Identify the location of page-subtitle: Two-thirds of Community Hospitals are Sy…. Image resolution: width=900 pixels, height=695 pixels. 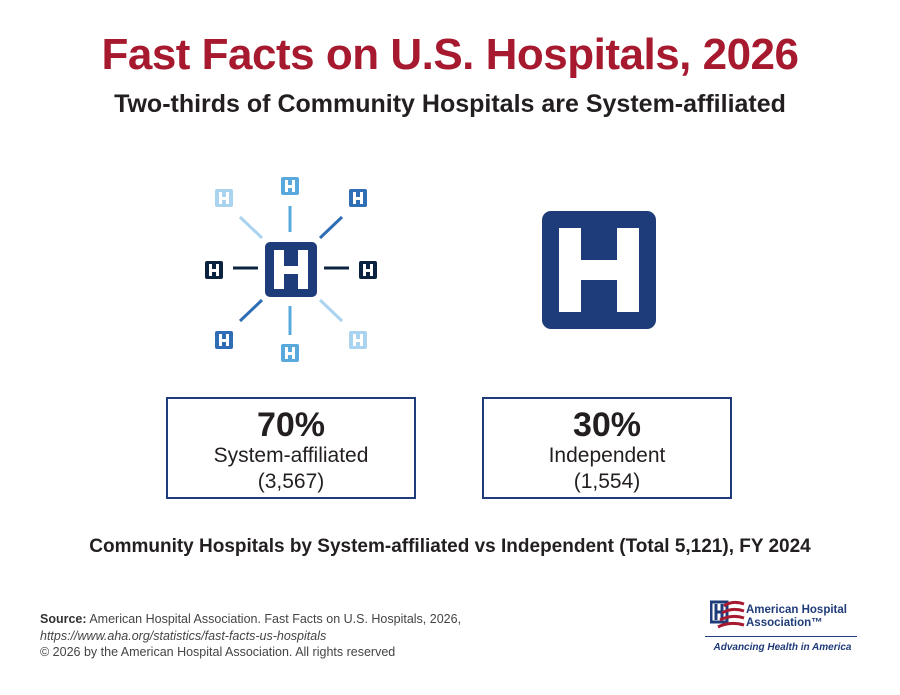
(450, 104).